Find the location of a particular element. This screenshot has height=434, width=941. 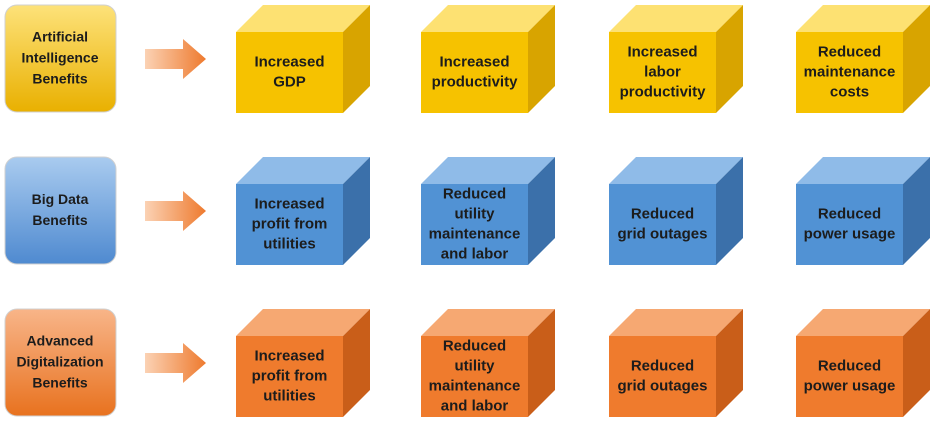

cube: Increased labor productivity is located at coordinates (676, 59).